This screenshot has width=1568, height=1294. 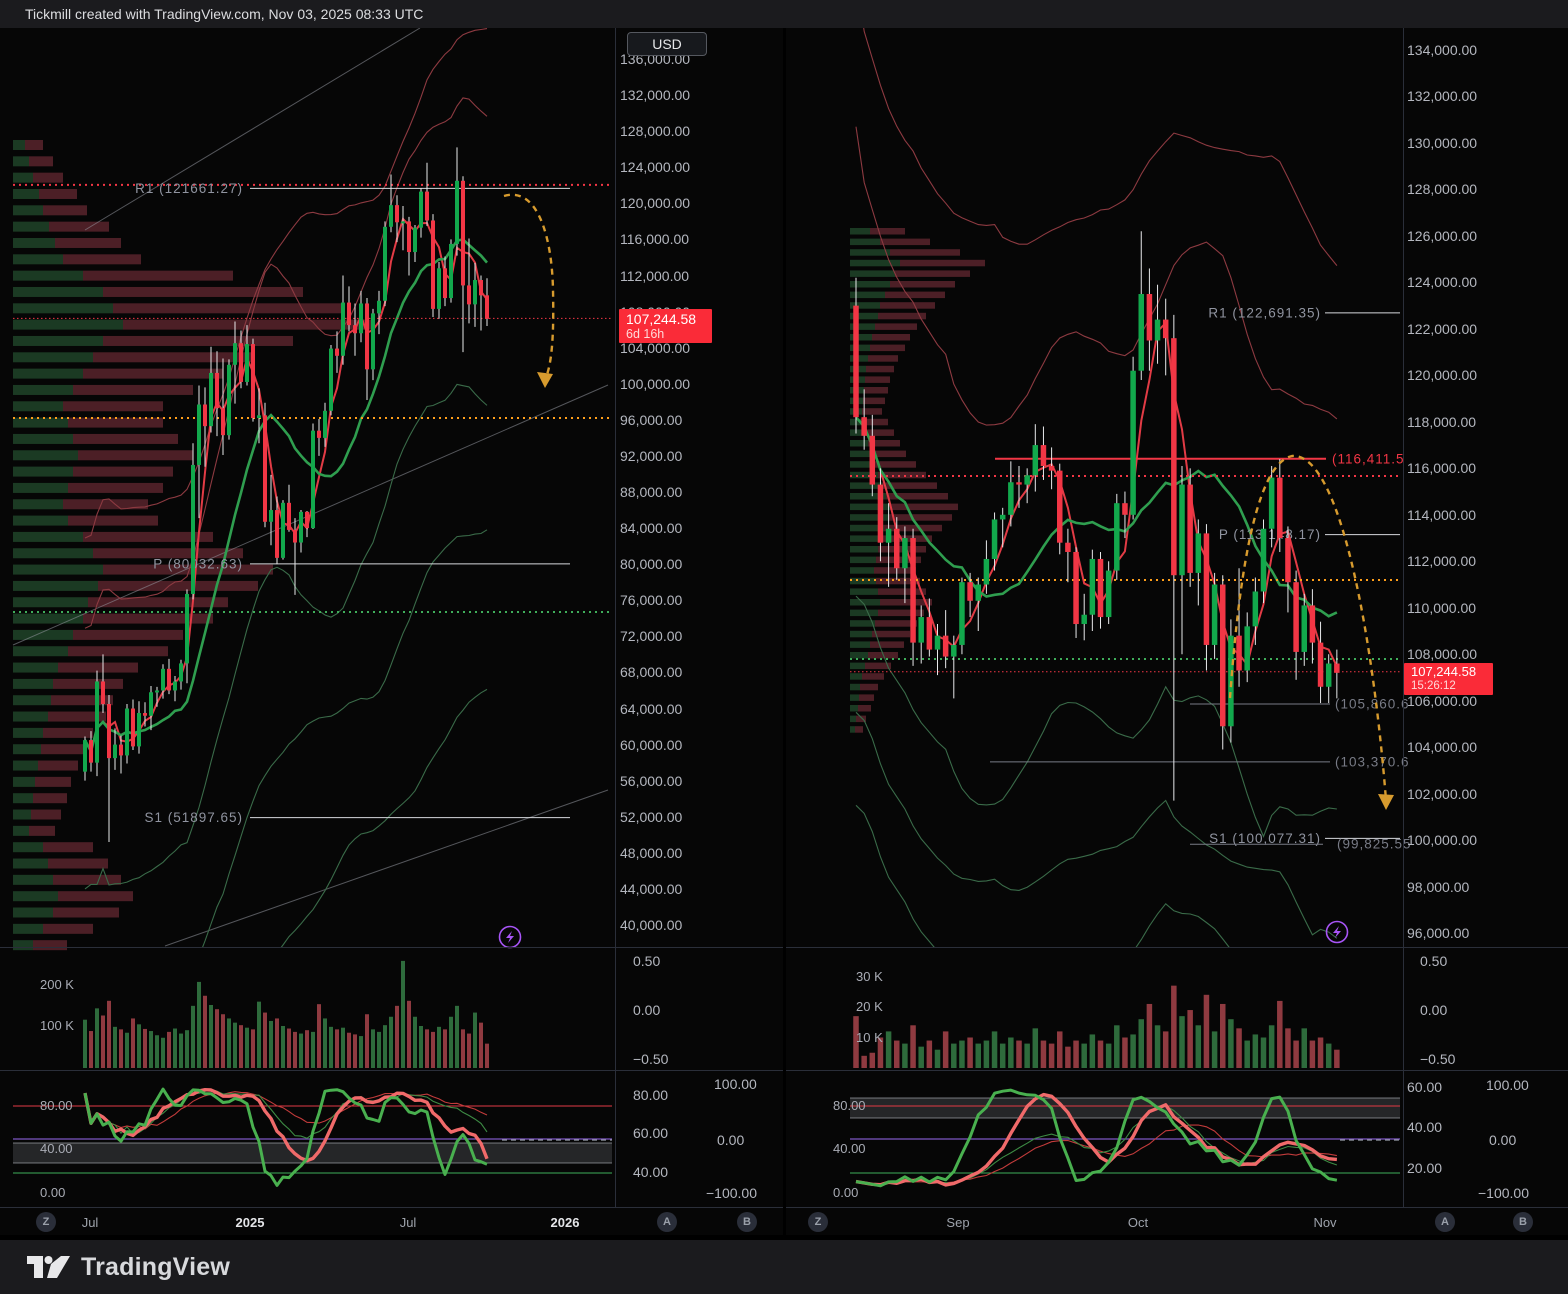 What do you see at coordinates (1442, 235) in the screenshot?
I see `price-axis-tick: 126,000.00` at bounding box center [1442, 235].